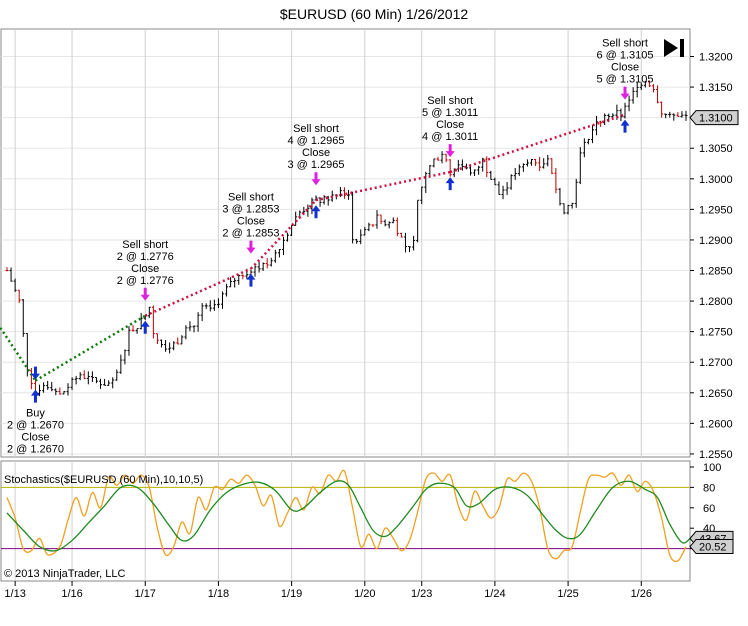  What do you see at coordinates (103, 480) in the screenshot?
I see `stochastics-label: Stochastics($EURUSD (60 Min),10,10,5)` at bounding box center [103, 480].